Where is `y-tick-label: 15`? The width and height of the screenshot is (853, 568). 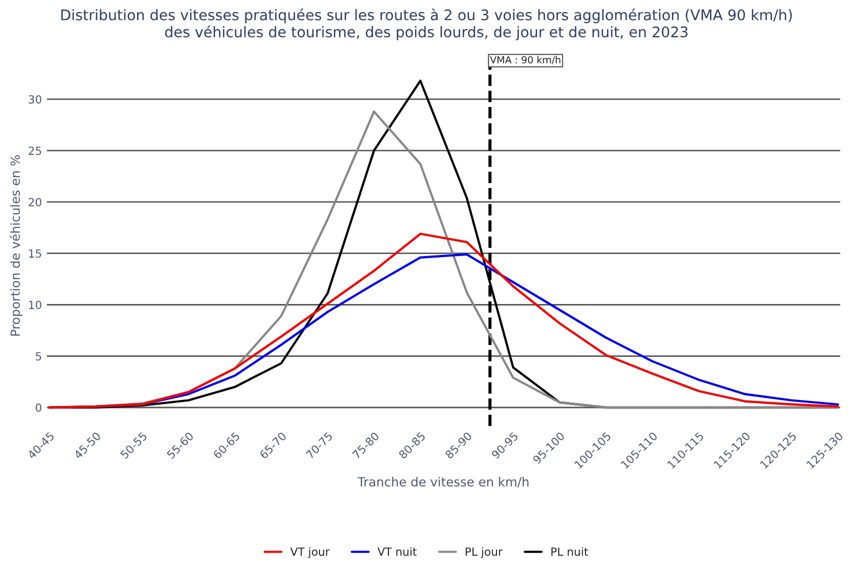 y-tick-label: 15 is located at coordinates (35, 253).